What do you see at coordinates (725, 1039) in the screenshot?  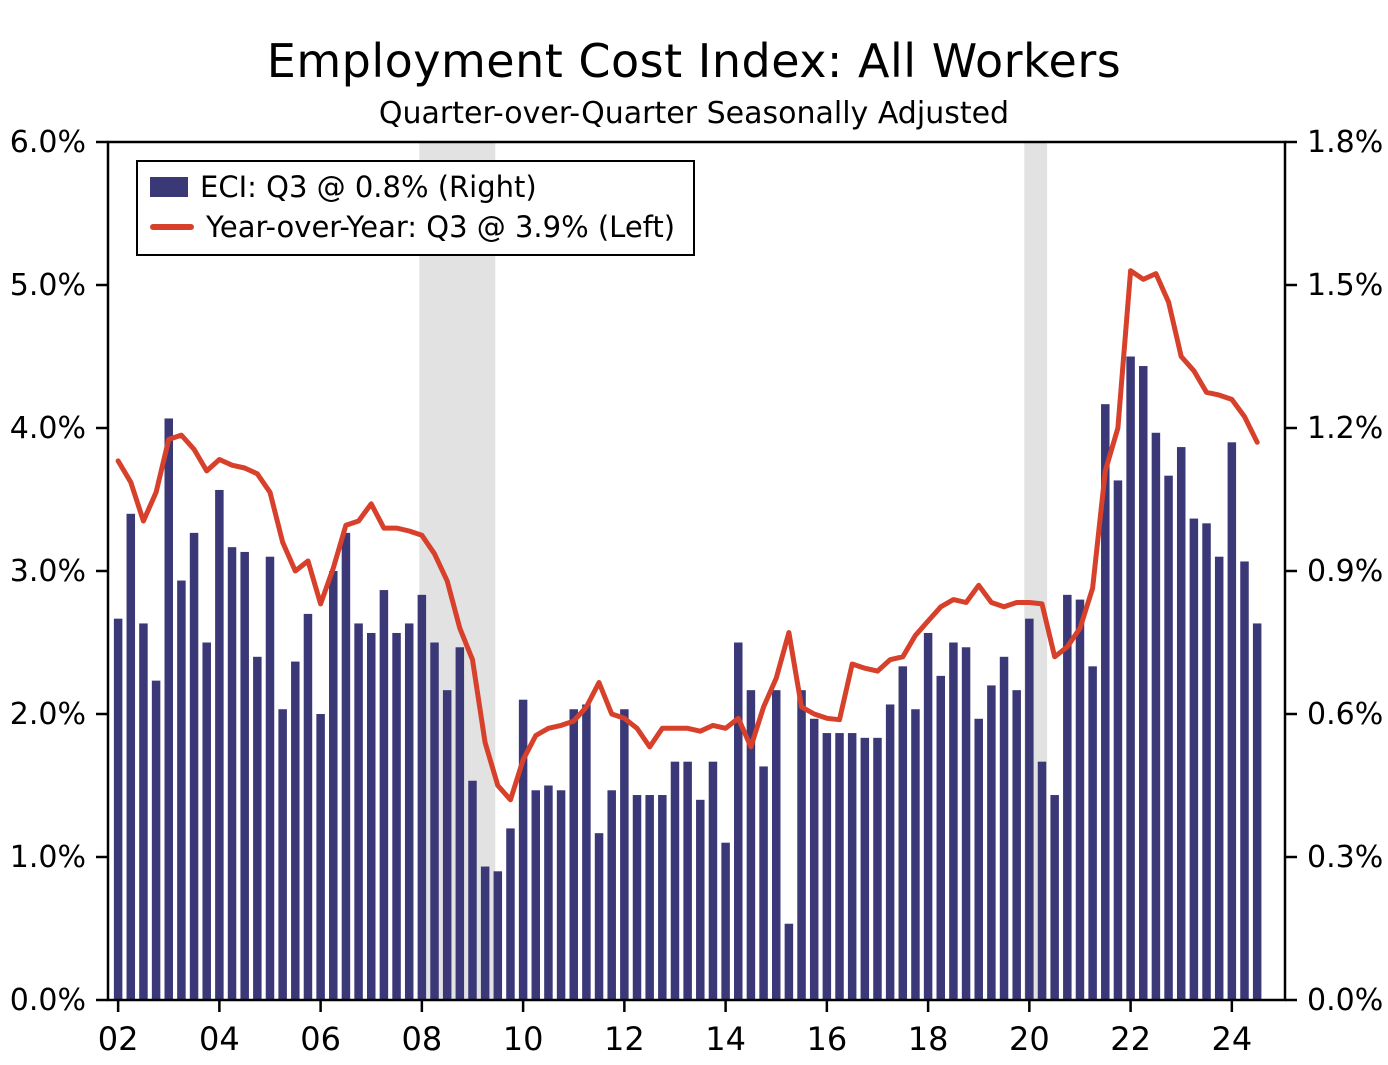 I see `x-axis-tick-label: 14` at bounding box center [725, 1039].